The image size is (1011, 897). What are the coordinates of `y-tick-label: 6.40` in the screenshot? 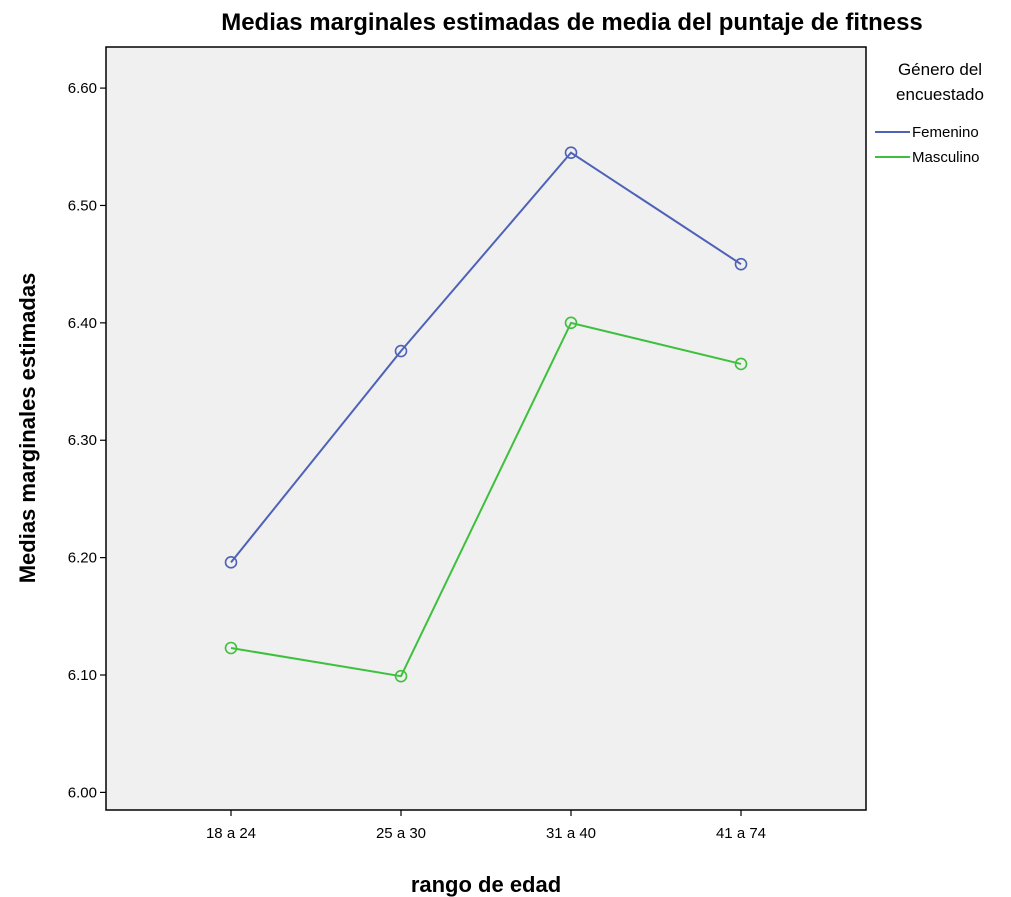 It's located at (82, 323).